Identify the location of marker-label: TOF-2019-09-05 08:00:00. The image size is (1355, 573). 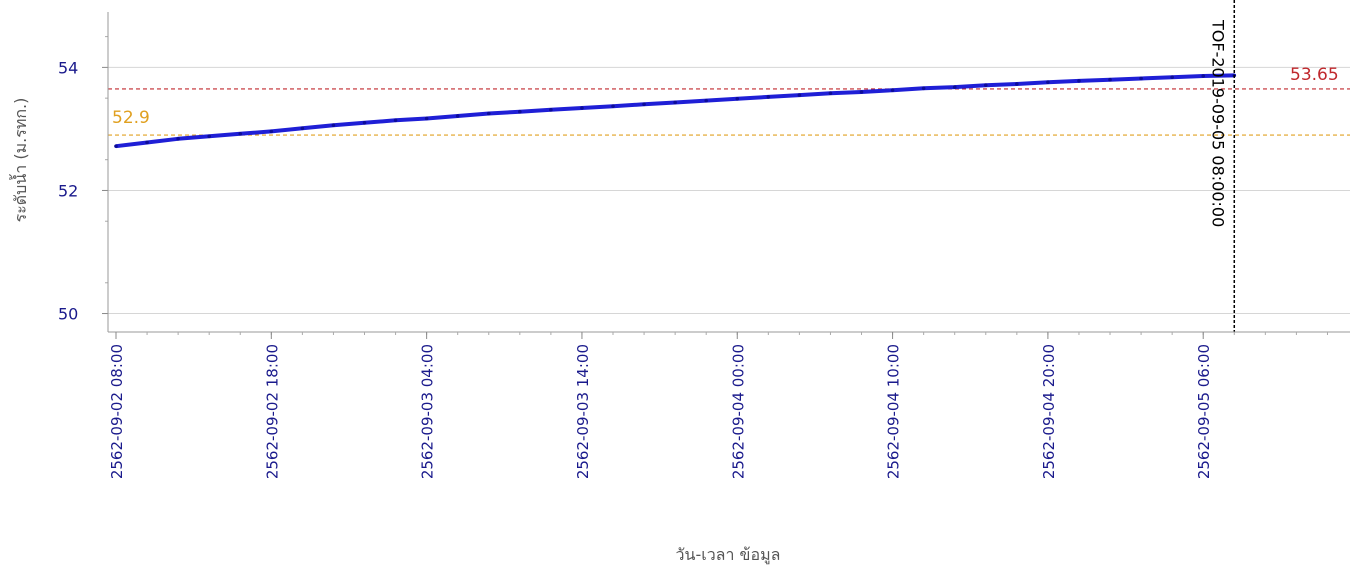
(1217, 123).